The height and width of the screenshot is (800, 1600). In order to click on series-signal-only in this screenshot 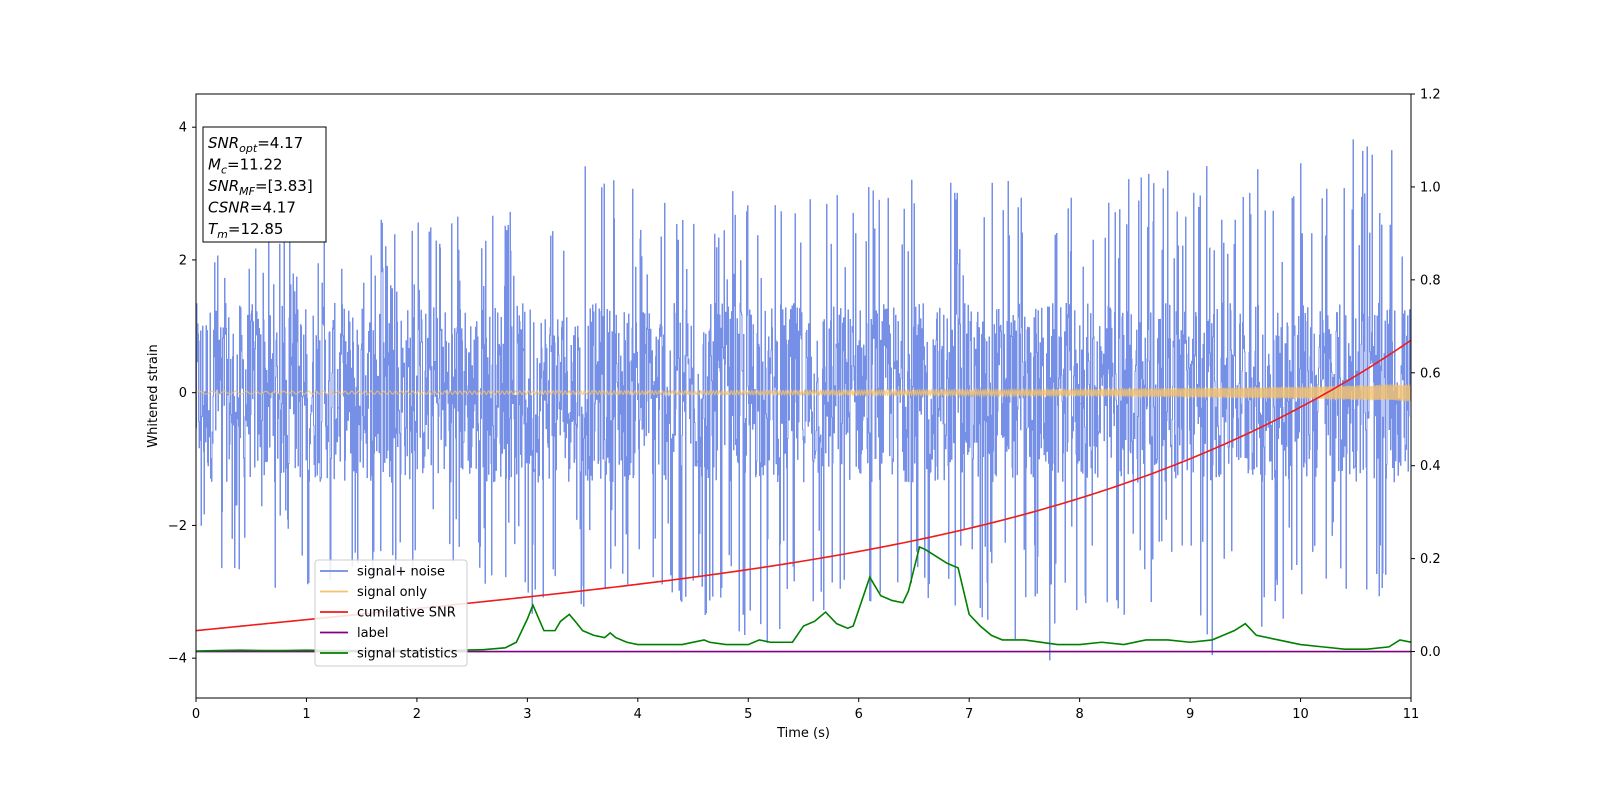, I will do `click(803, 392)`.